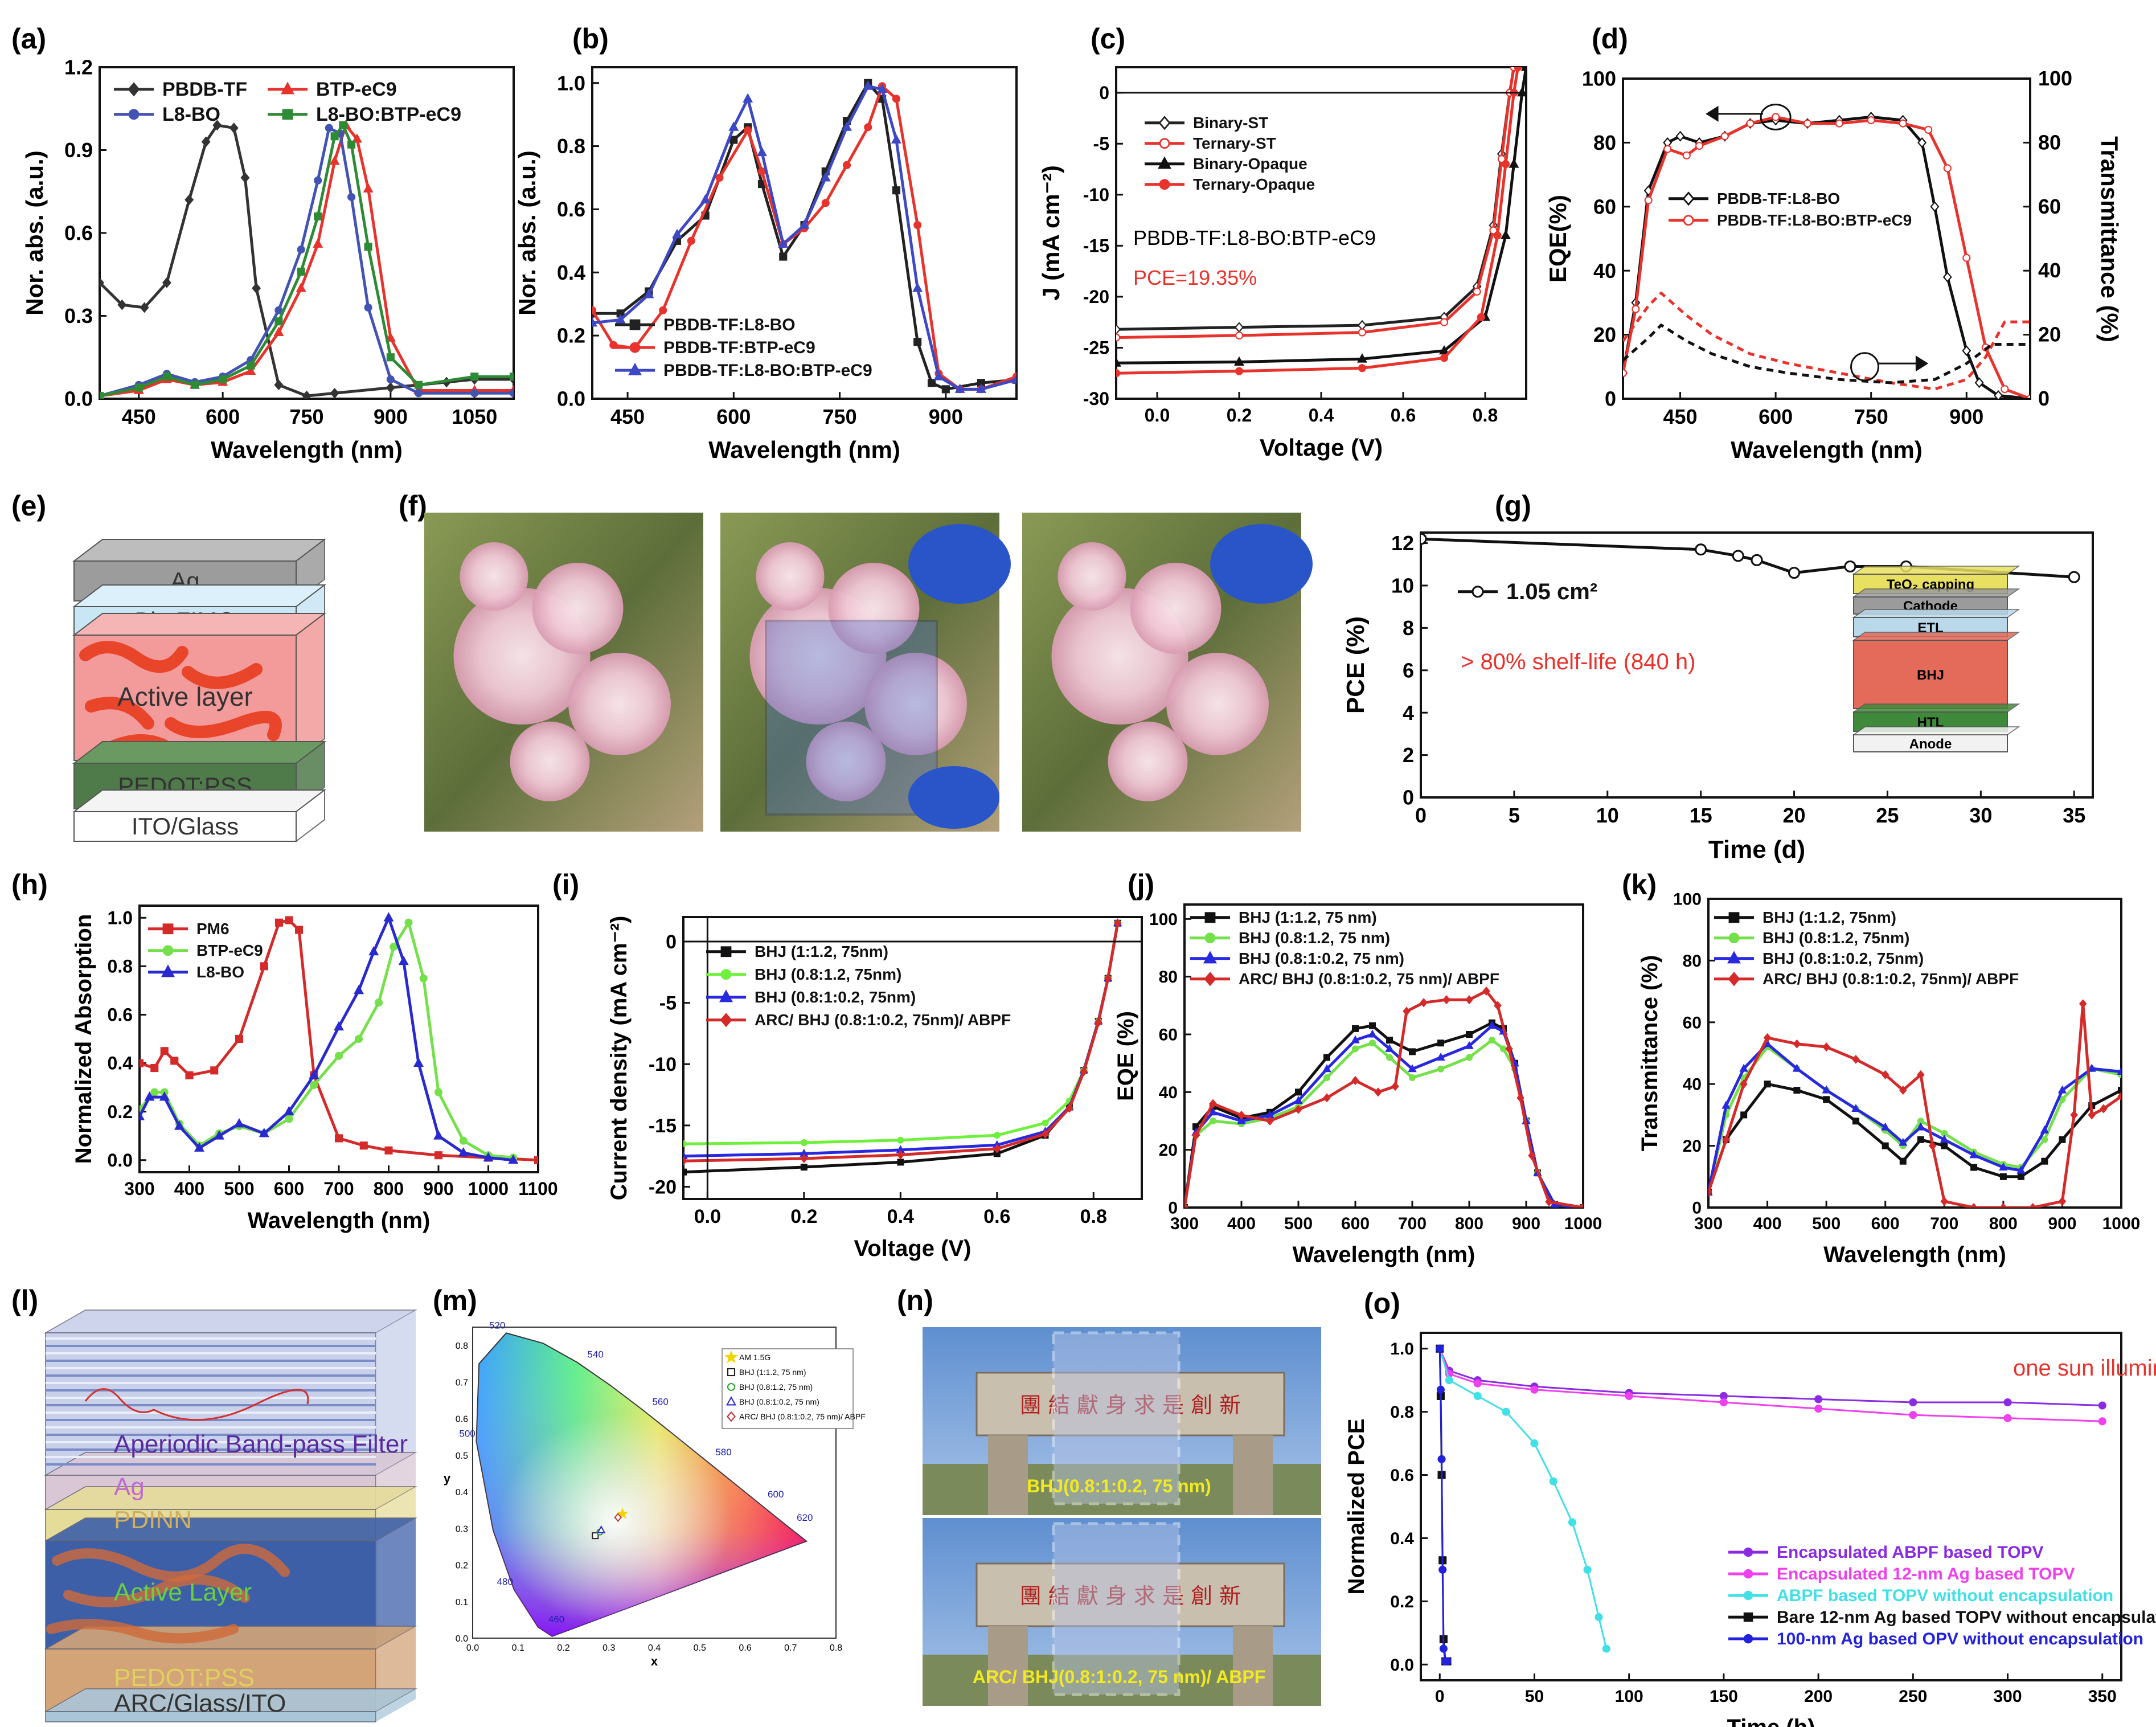 This screenshot has height=1727, width=2156. What do you see at coordinates (805, 1517) in the screenshot?
I see `wavelength-label: 620` at bounding box center [805, 1517].